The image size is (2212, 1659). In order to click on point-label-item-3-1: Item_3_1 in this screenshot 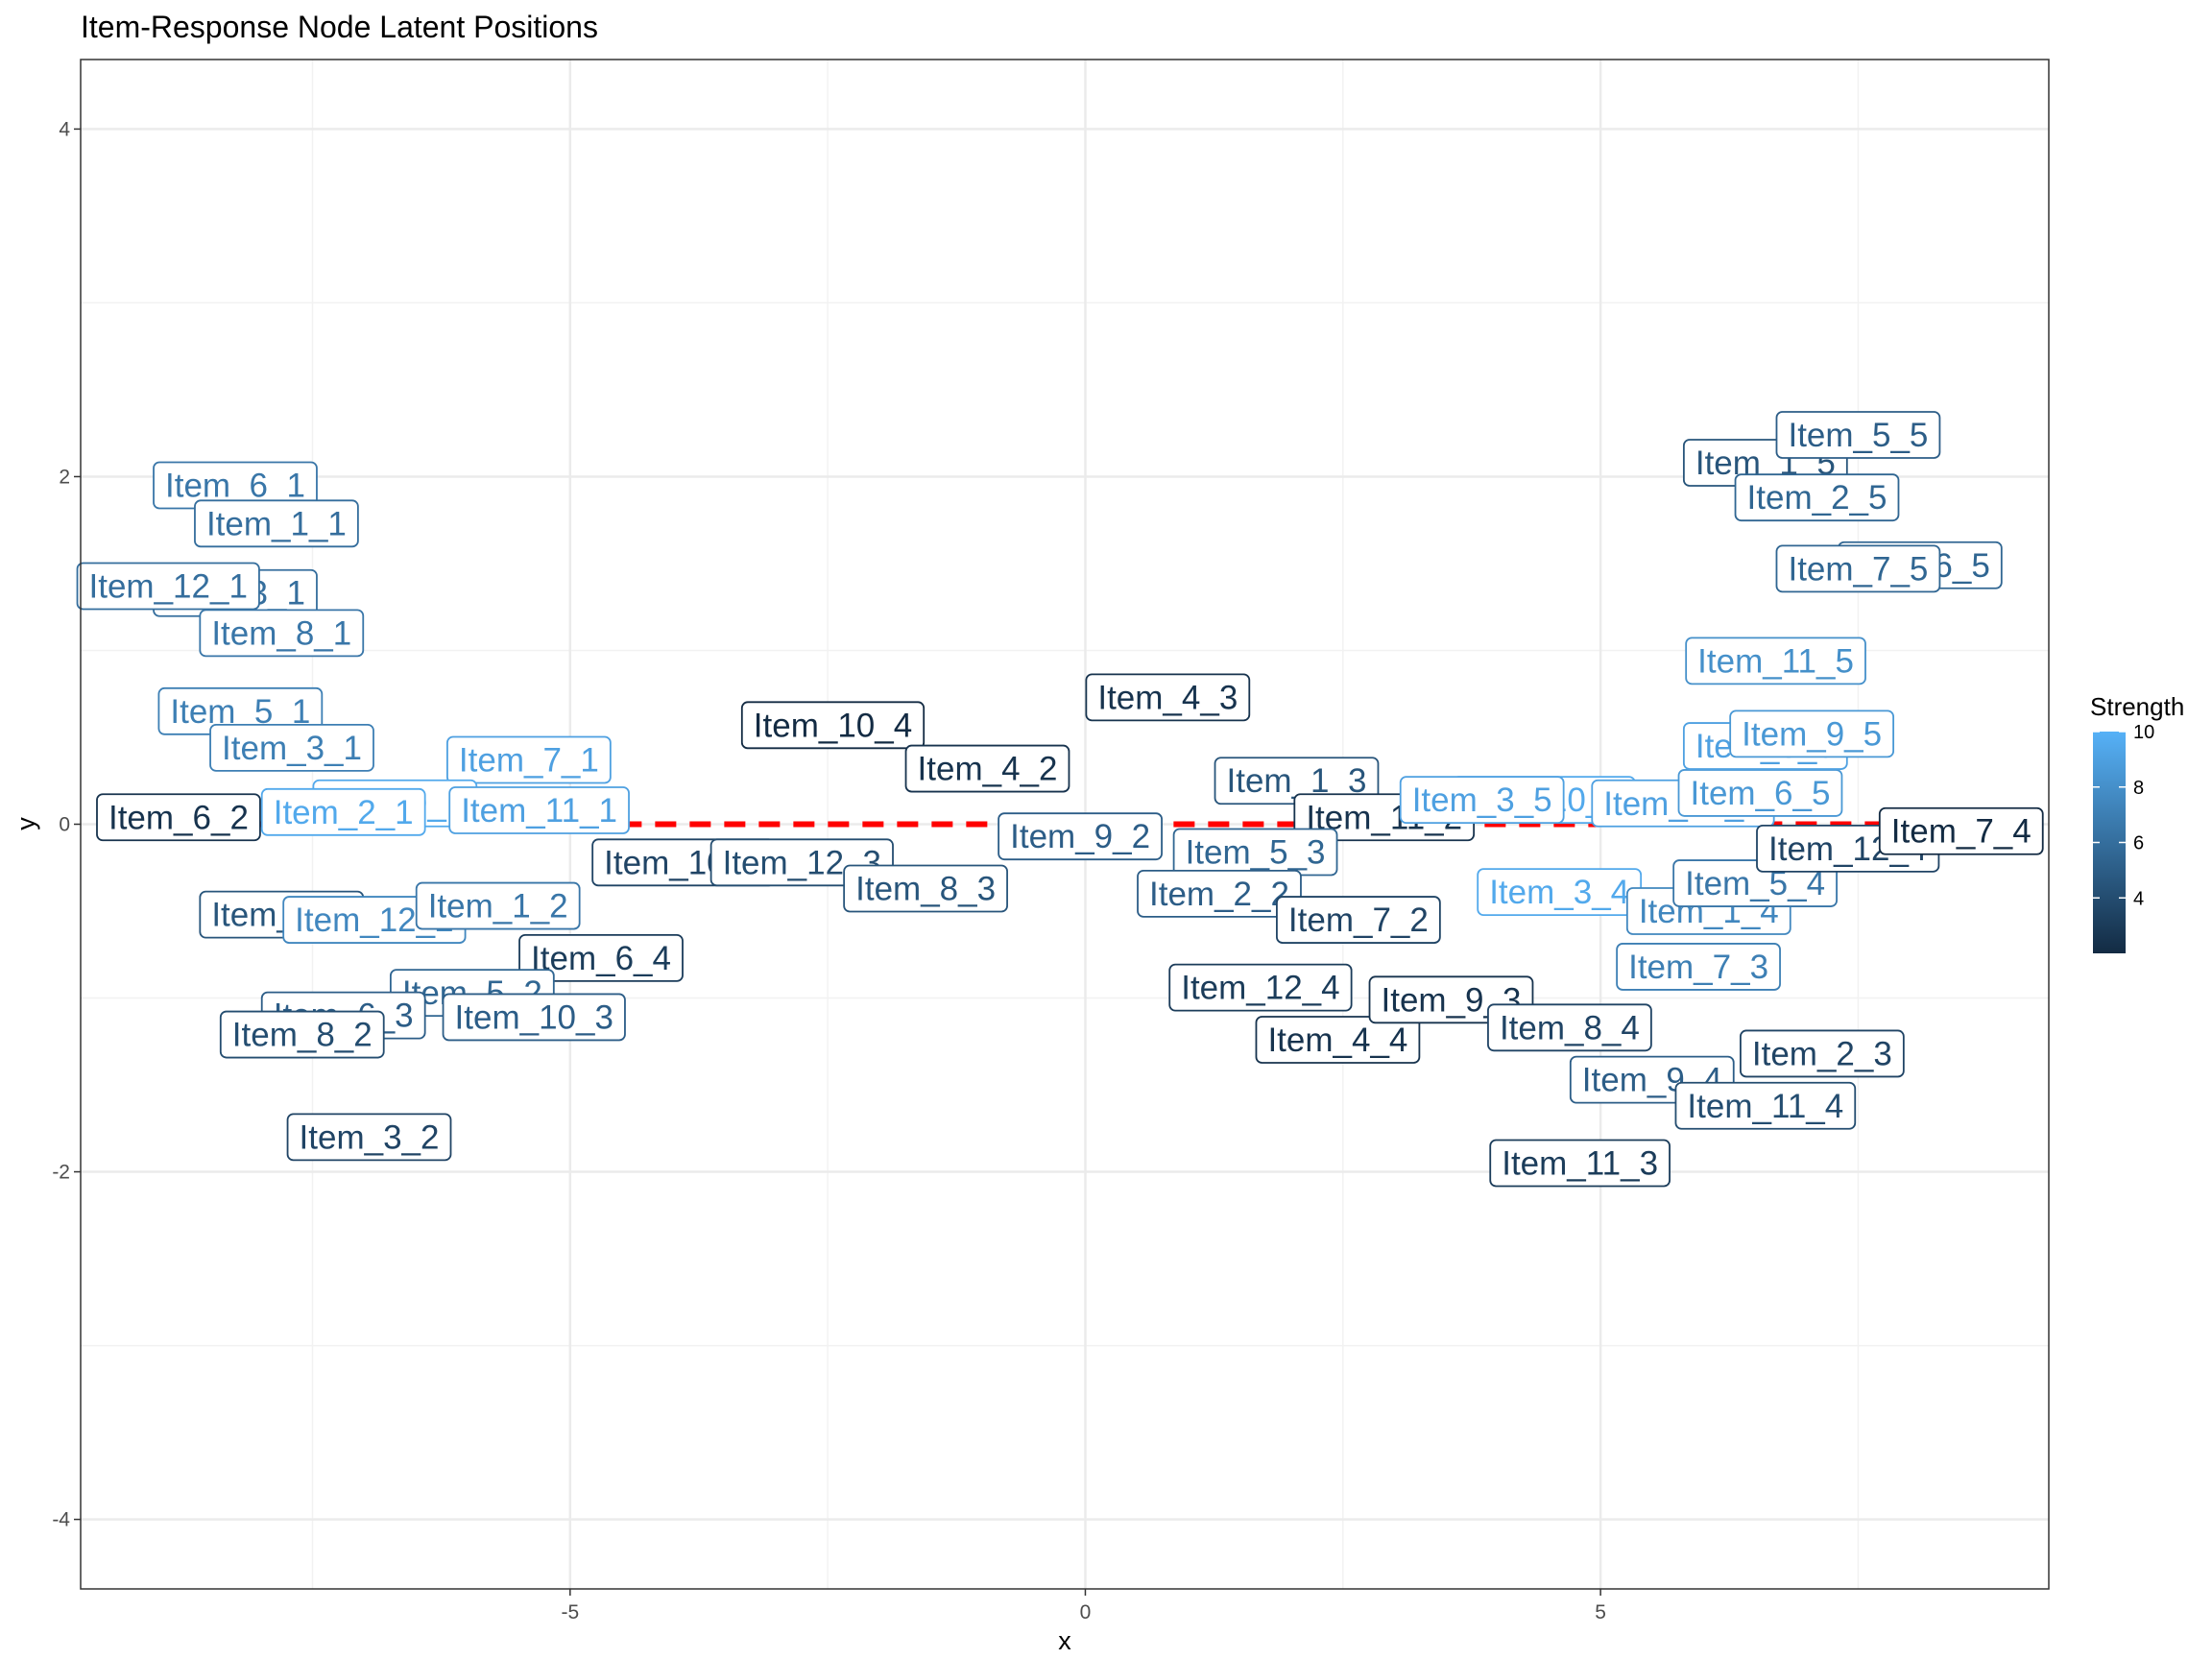, I will do `click(291, 747)`.